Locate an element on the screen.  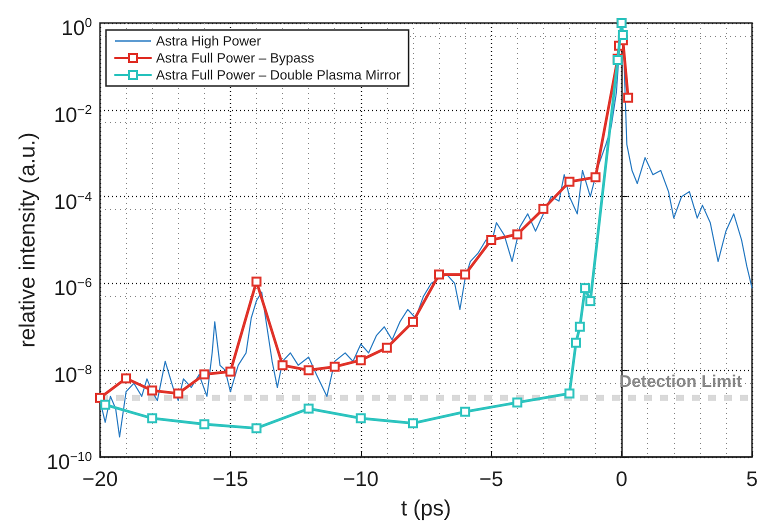
x-tick-label: 0 is located at coordinates (622, 479).